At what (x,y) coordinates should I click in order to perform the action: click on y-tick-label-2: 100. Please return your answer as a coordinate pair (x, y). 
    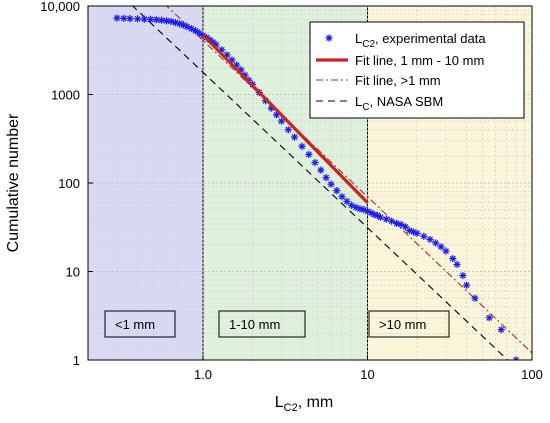
    Looking at the image, I should click on (69, 183).